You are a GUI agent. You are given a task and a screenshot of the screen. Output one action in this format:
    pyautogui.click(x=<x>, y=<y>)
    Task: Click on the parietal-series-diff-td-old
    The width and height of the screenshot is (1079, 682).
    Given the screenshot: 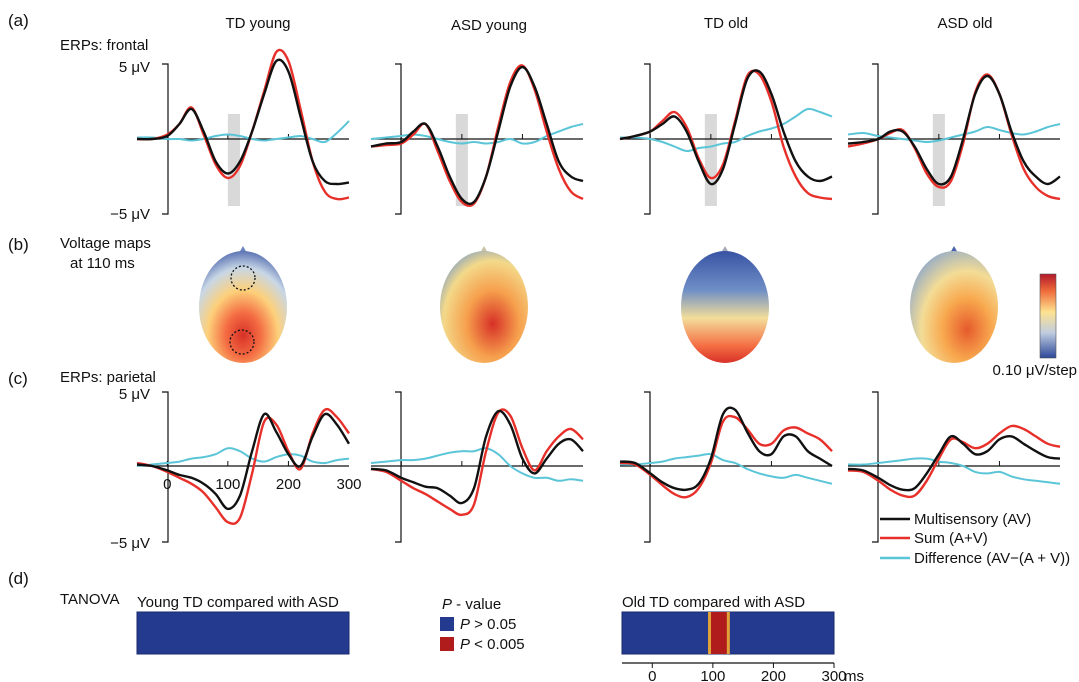 What is the action you would take?
    pyautogui.click(x=726, y=469)
    